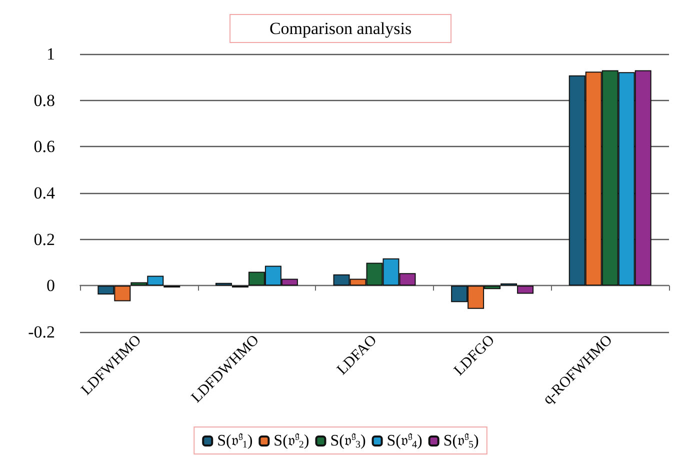  What do you see at coordinates (45, 193) in the screenshot?
I see `y-tick-label: 0.4` at bounding box center [45, 193].